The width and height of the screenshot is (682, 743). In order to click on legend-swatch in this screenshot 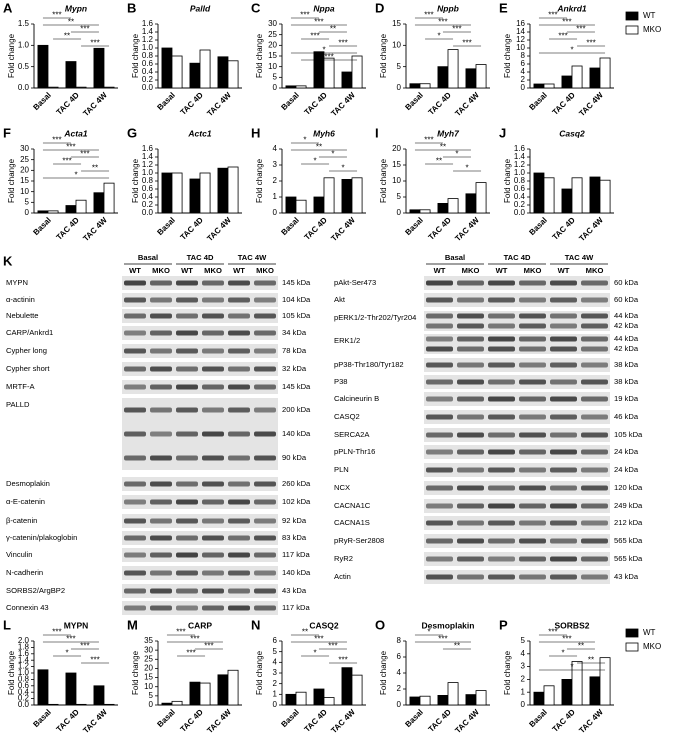, I will do `click(632, 30)`.